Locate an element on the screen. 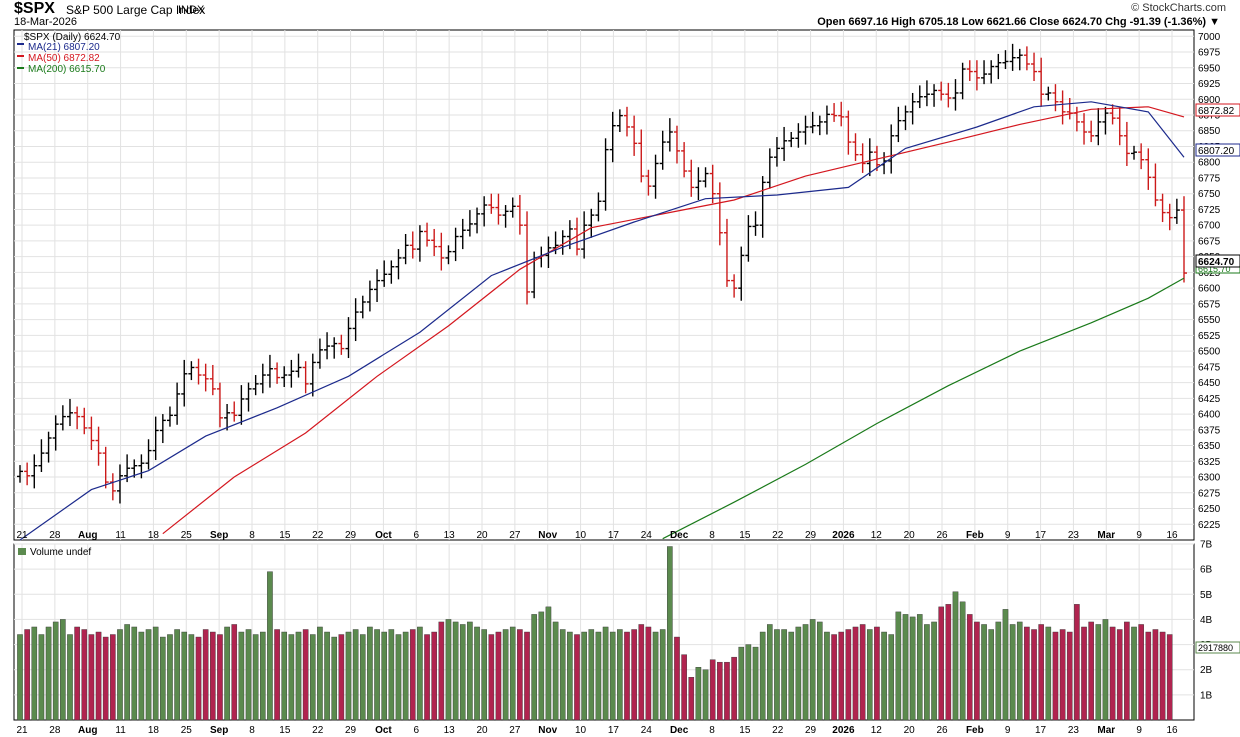  volume-x-tick: Sep is located at coordinates (219, 730).